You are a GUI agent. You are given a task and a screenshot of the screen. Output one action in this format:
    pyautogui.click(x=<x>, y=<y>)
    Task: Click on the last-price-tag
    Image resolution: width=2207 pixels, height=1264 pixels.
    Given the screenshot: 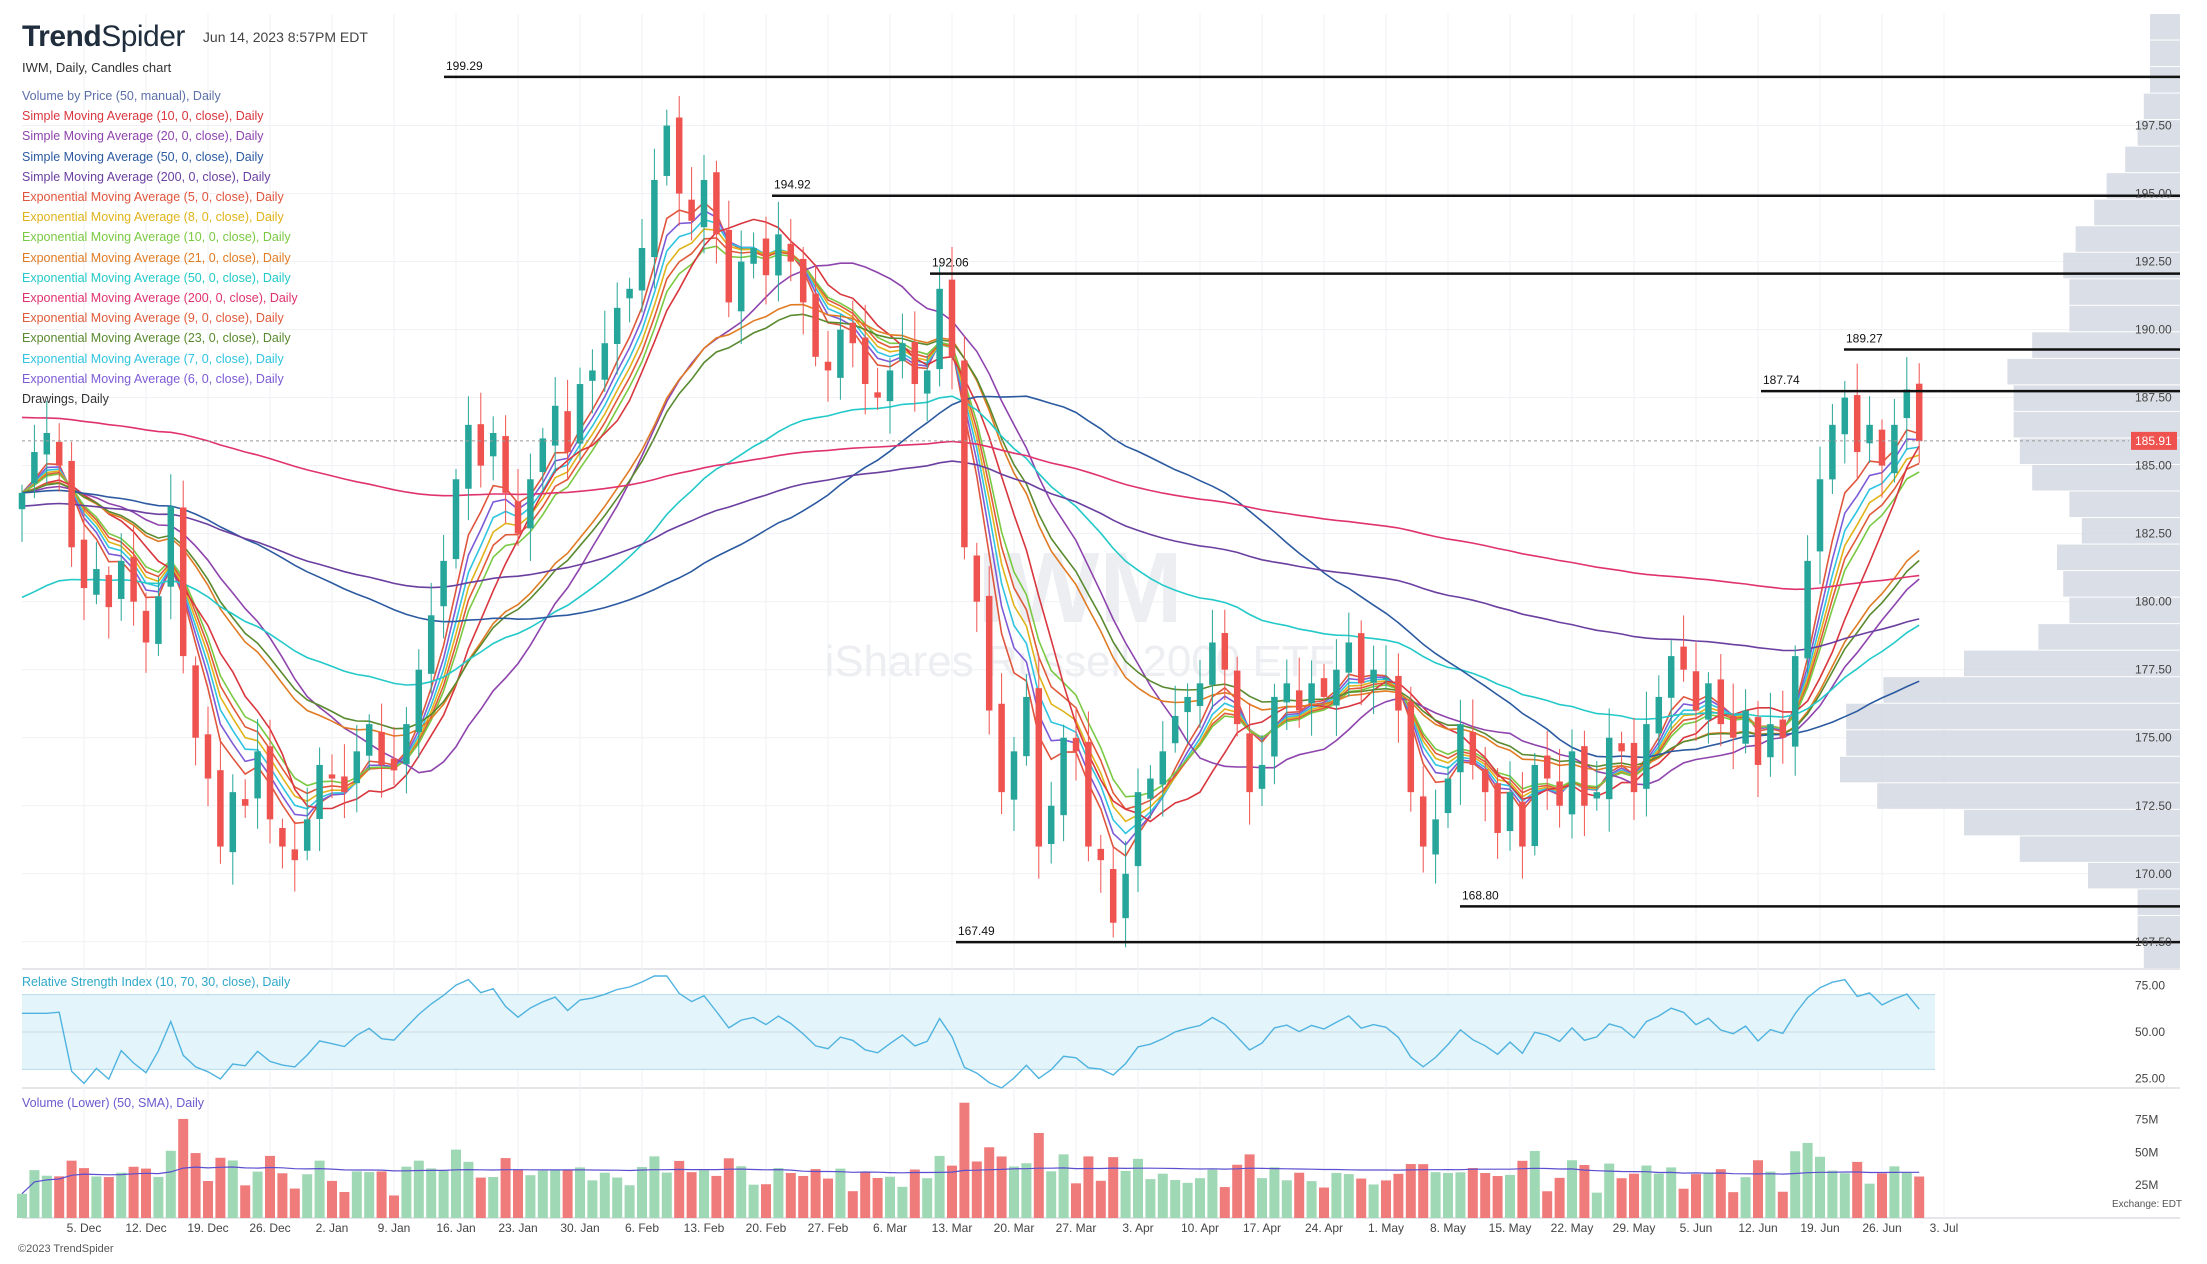 What is the action you would take?
    pyautogui.click(x=2154, y=440)
    